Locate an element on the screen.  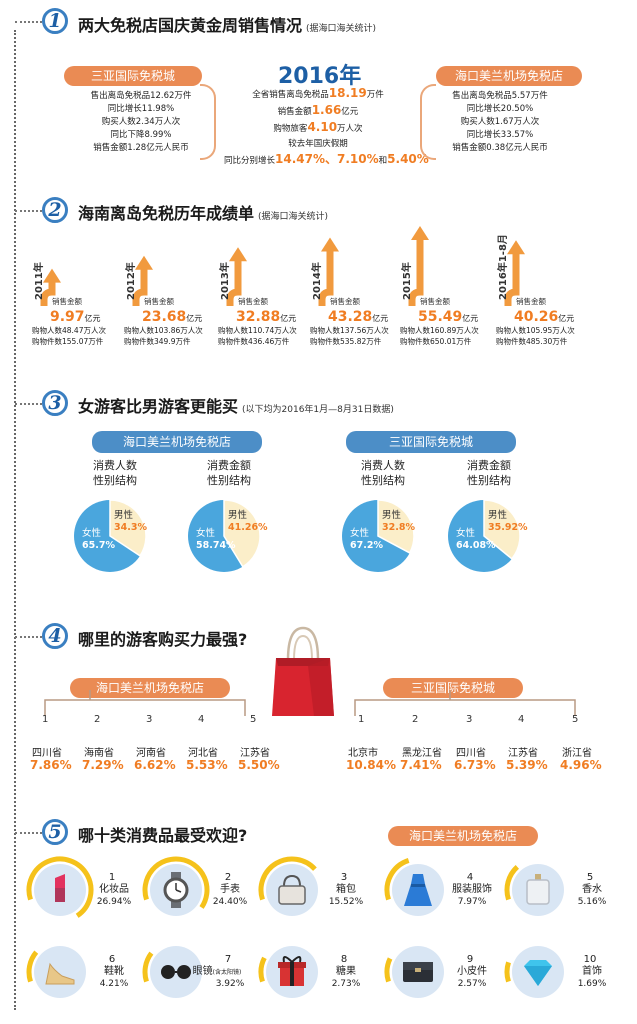
product-name: 糖果 is located at coordinates (346, 971).